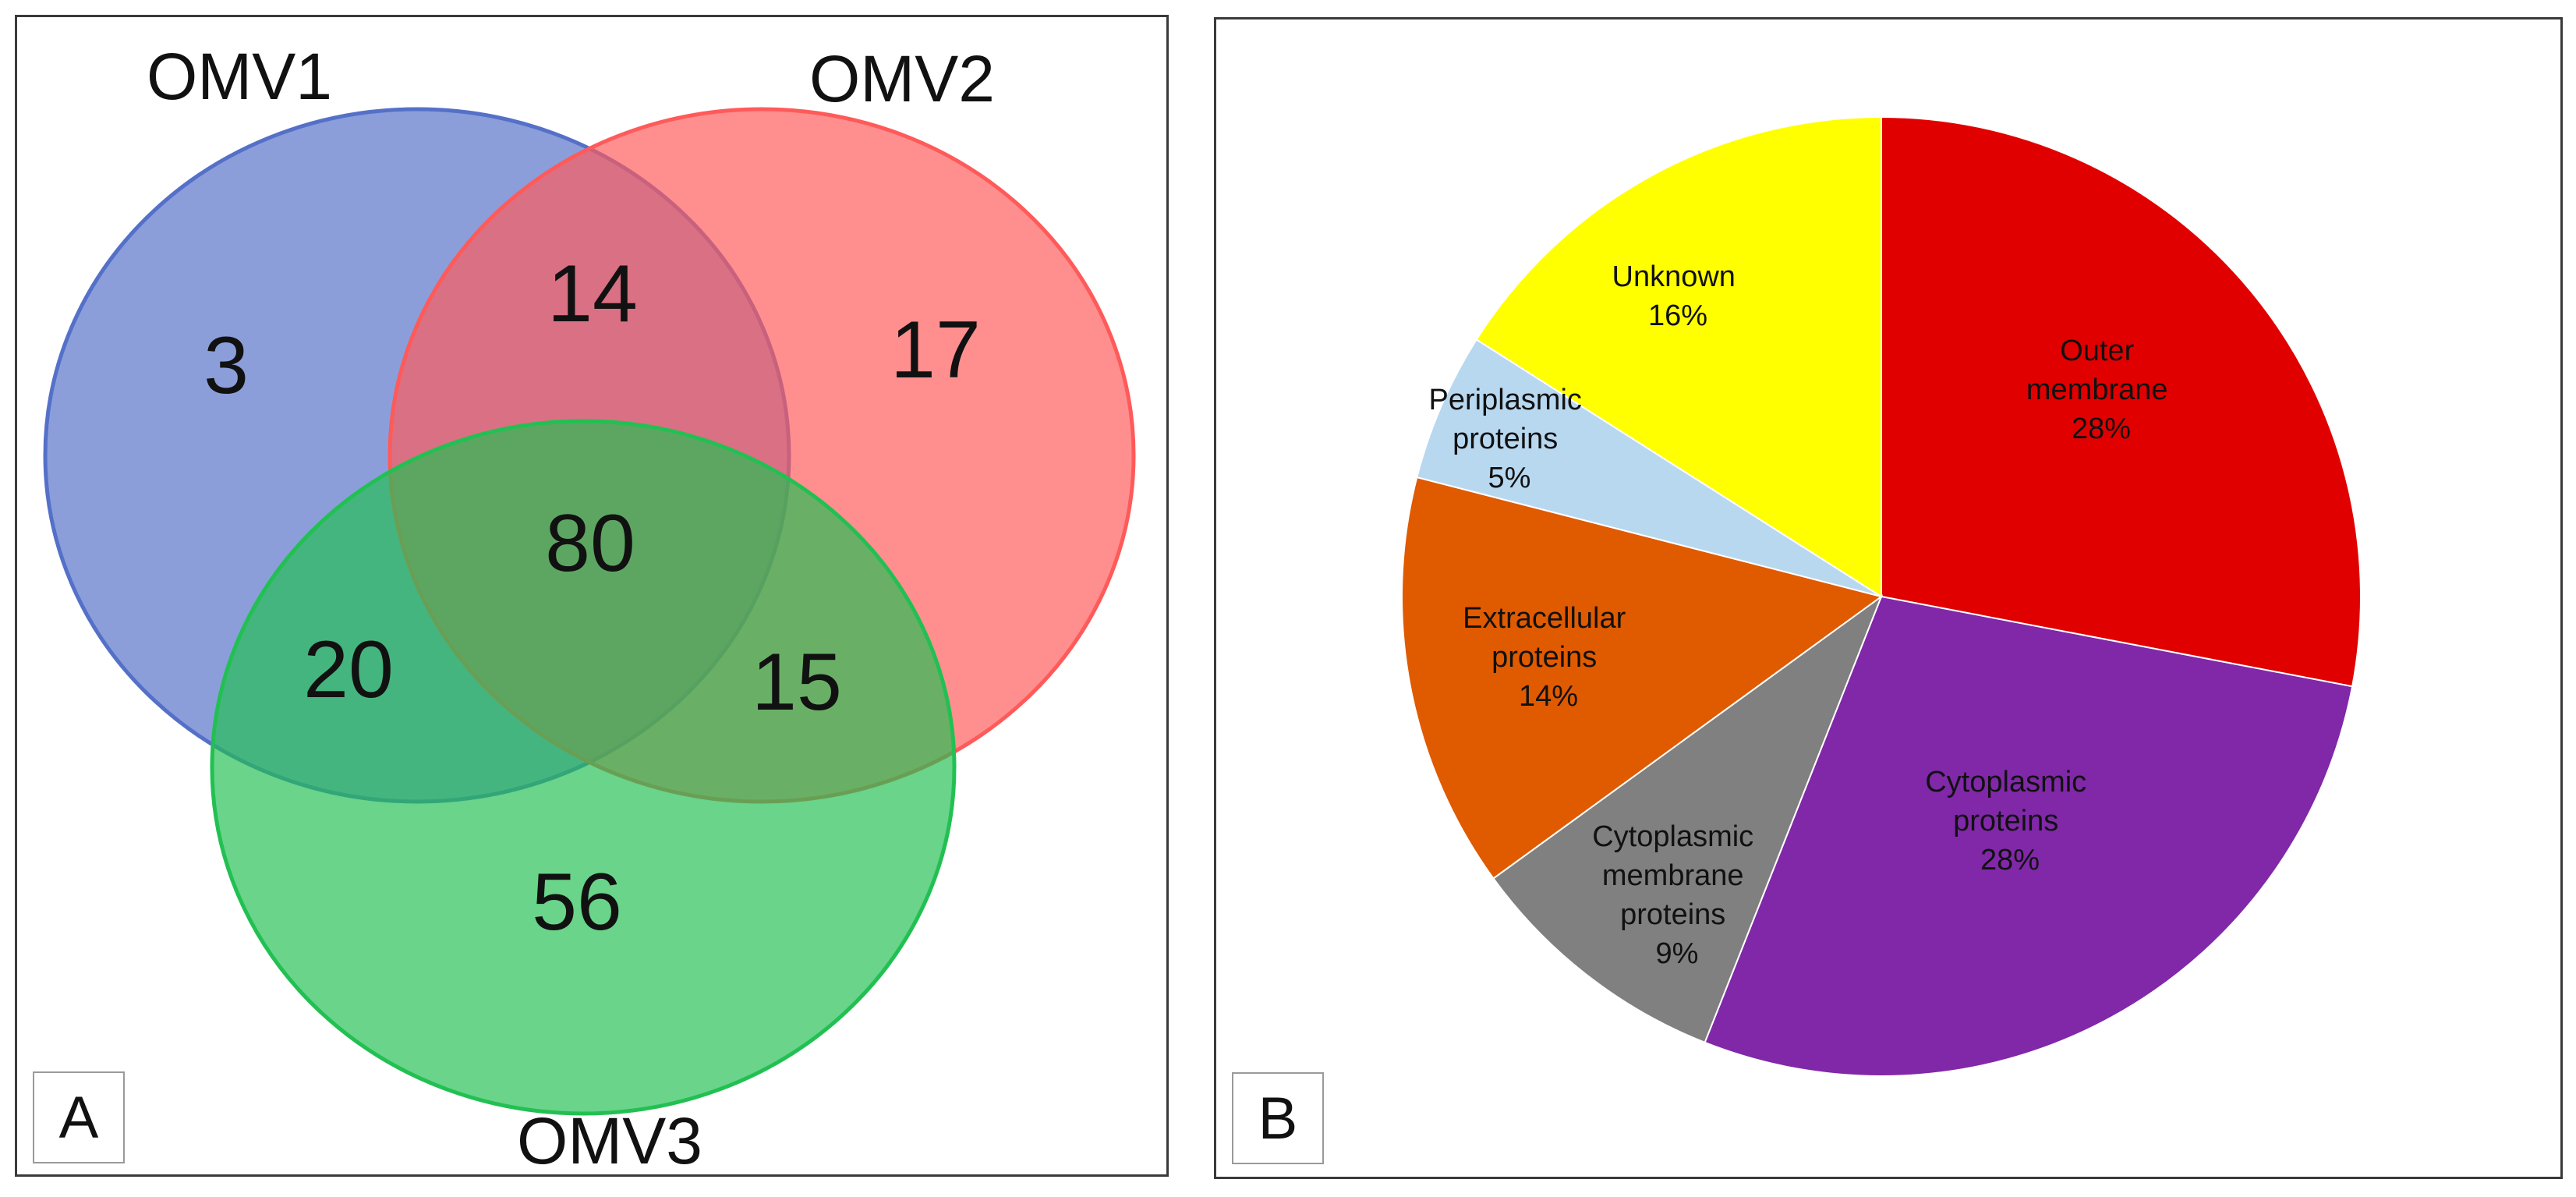 The image size is (2576, 1197). I want to click on panel-letter-a: A, so click(79, 1117).